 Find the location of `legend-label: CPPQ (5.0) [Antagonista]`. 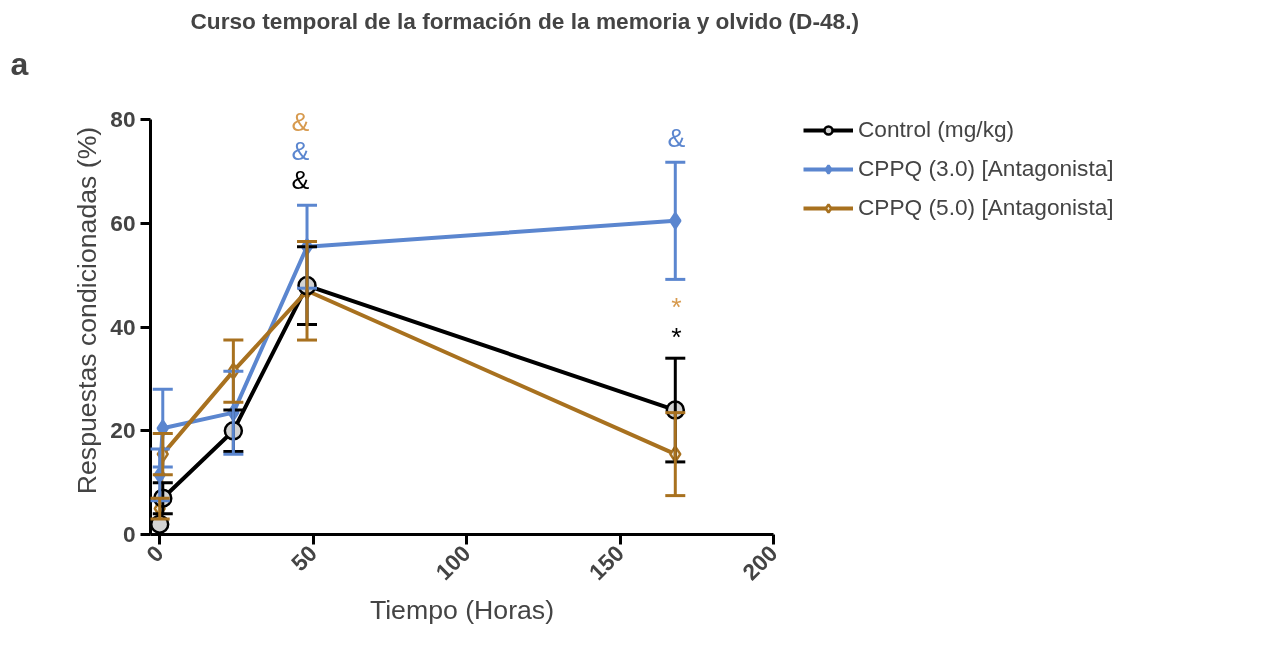

legend-label: CPPQ (5.0) [Antagonista] is located at coordinates (986, 207).